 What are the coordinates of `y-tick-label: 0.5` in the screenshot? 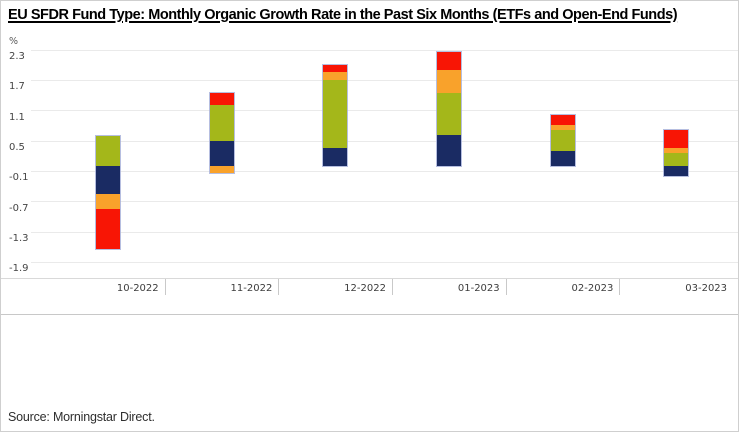 It's located at (17, 147).